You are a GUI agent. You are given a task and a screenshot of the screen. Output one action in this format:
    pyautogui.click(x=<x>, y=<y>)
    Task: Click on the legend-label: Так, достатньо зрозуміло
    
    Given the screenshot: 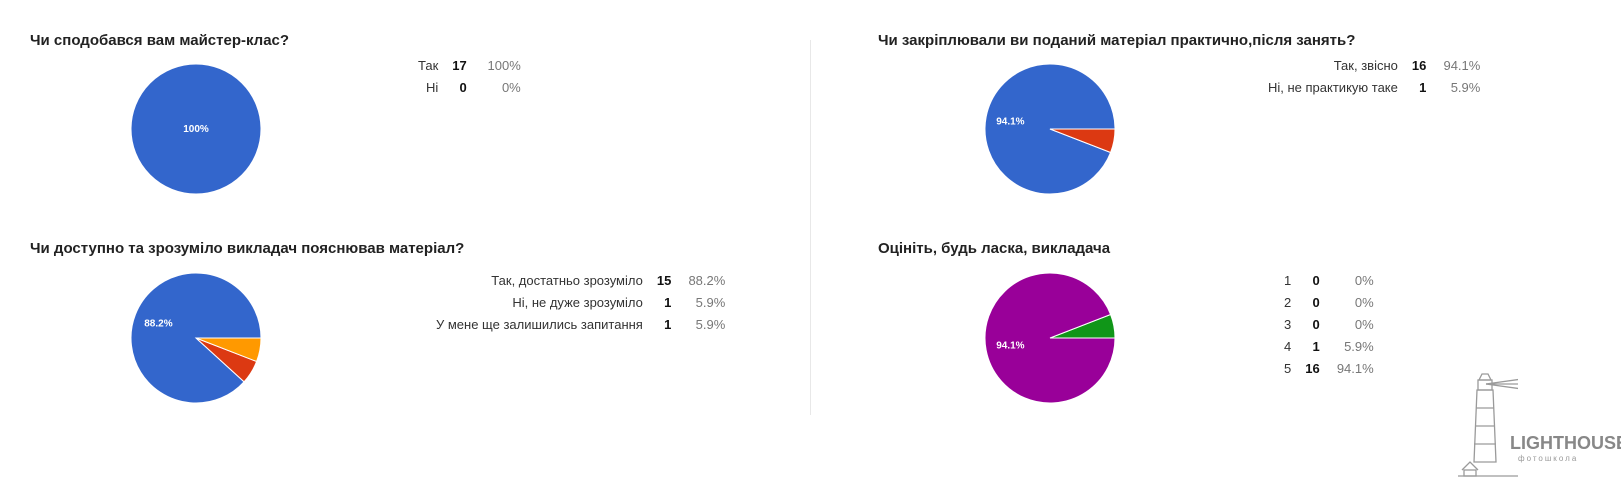 What is the action you would take?
    pyautogui.click(x=567, y=280)
    